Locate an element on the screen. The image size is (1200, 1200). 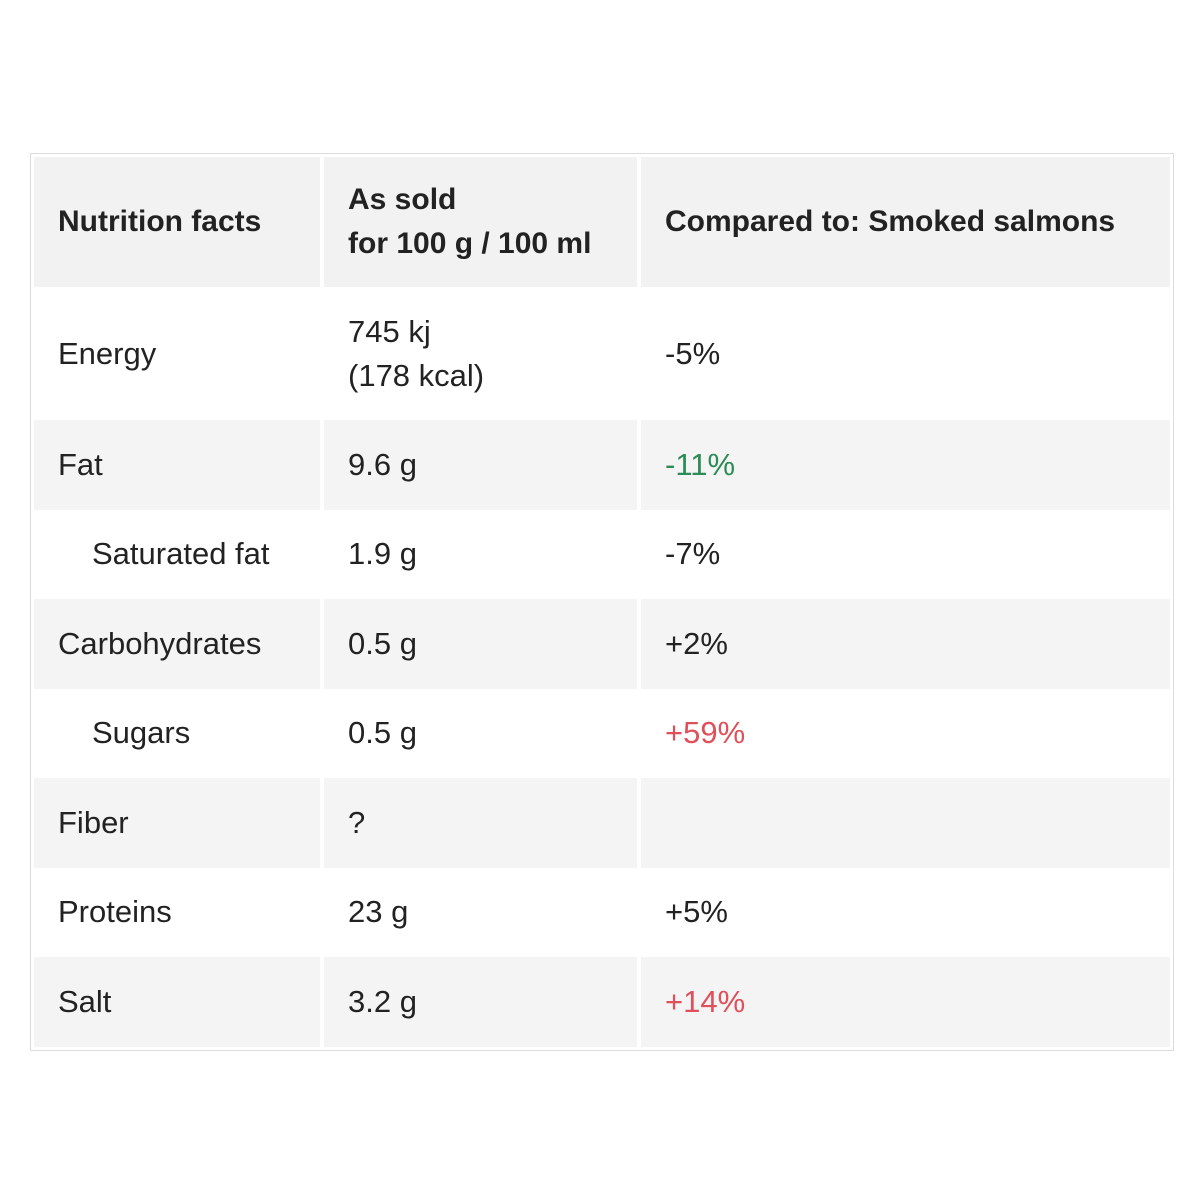
table-row-fiber: Fiber ? is located at coordinates (602, 823).